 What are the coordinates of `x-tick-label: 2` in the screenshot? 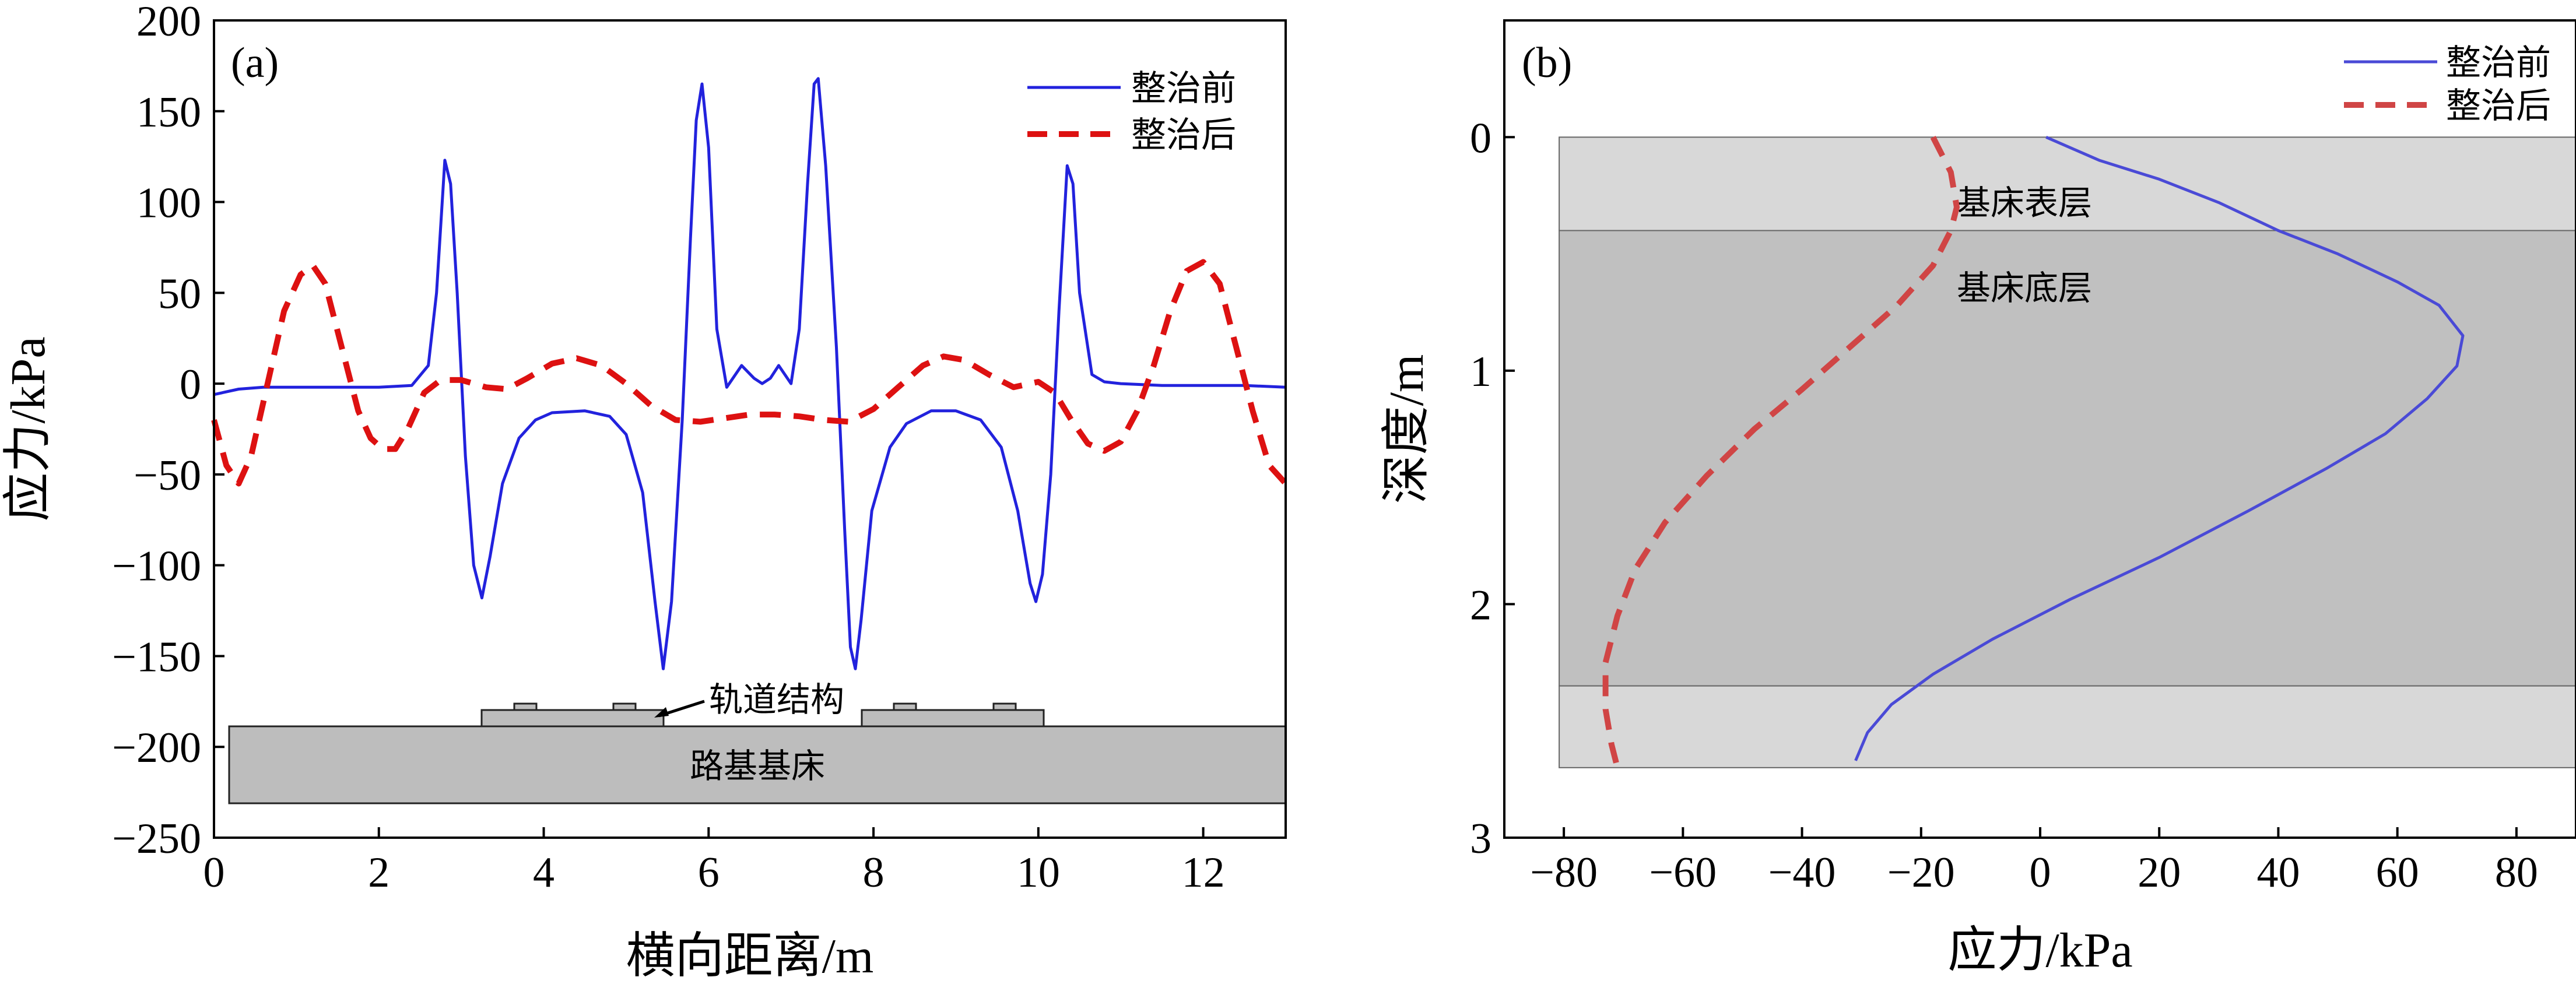 It's located at (378, 873).